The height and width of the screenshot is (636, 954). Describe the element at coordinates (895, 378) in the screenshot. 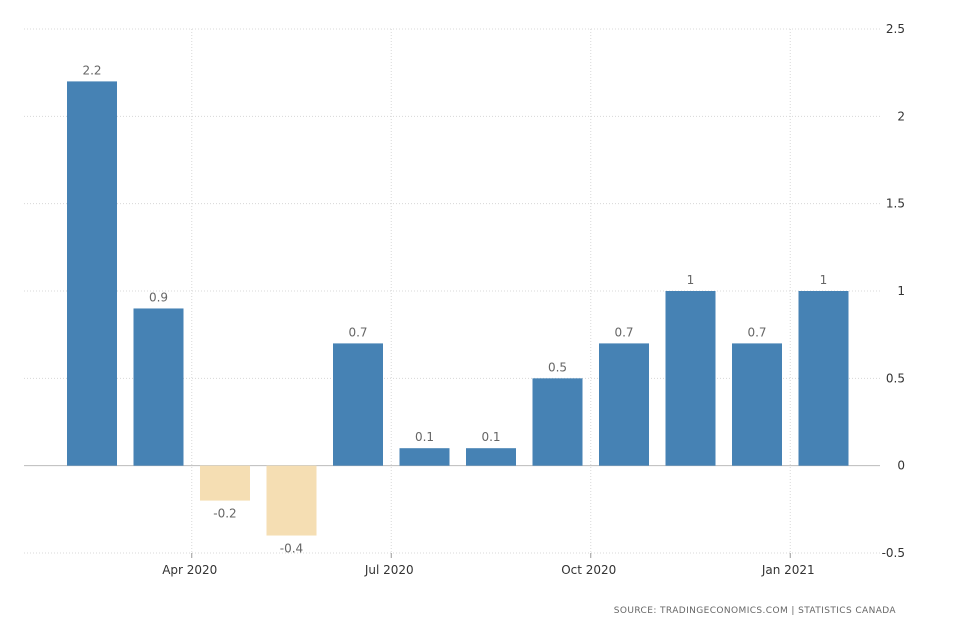

I see `y-tick-label: 0.5` at that location.